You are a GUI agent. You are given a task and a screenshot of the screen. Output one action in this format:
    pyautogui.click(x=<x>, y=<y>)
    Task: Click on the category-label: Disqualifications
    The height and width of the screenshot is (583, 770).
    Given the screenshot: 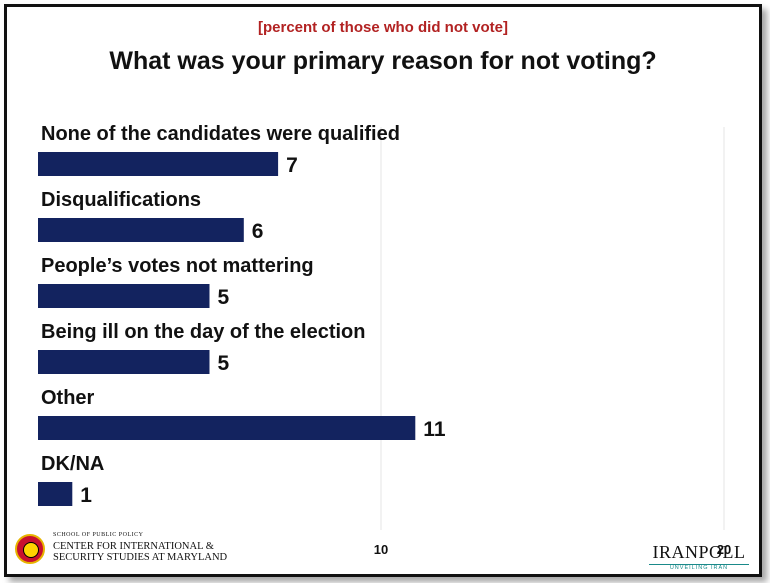 What is the action you would take?
    pyautogui.click(x=121, y=200)
    